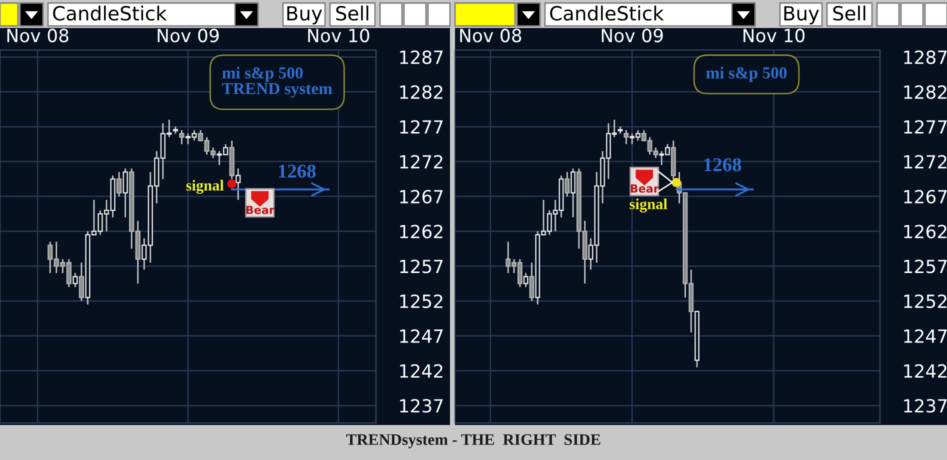 The height and width of the screenshot is (460, 947). What do you see at coordinates (473, 441) in the screenshot?
I see `text: TRENDsystem - THE RIGHT SIDE` at bounding box center [473, 441].